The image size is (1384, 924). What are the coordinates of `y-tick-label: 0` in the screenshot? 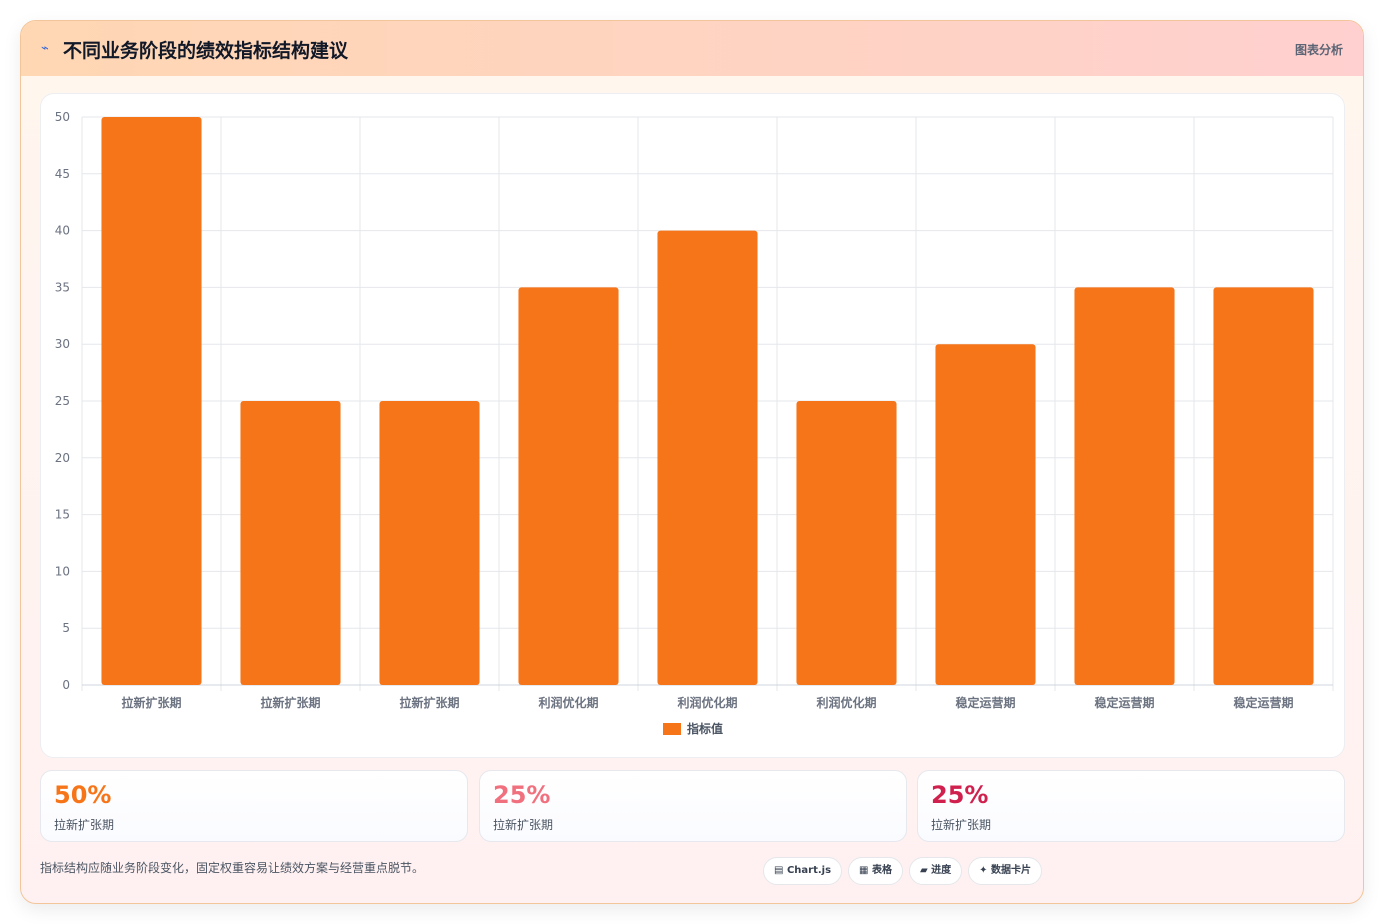 It's located at (66, 685).